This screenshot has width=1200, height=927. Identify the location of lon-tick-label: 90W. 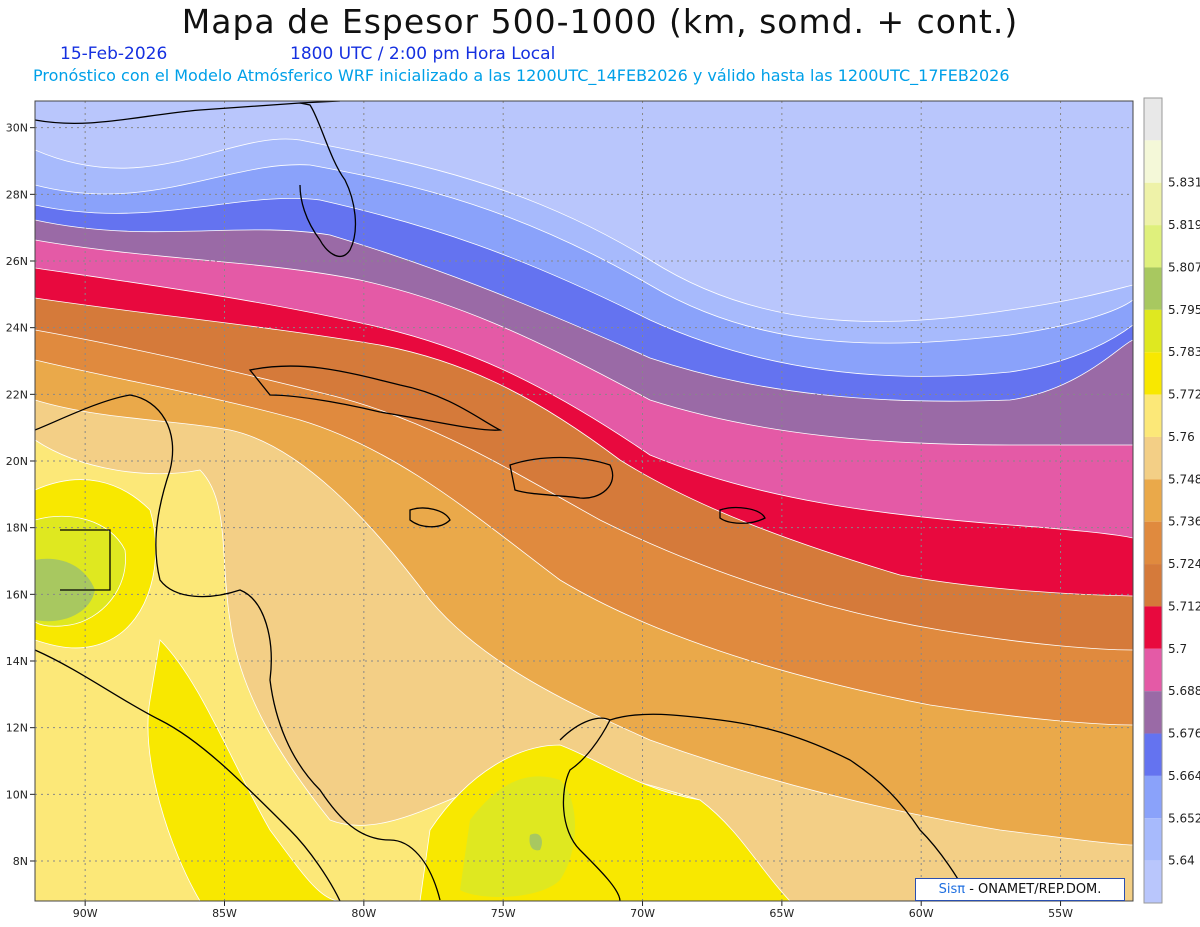
(85, 913).